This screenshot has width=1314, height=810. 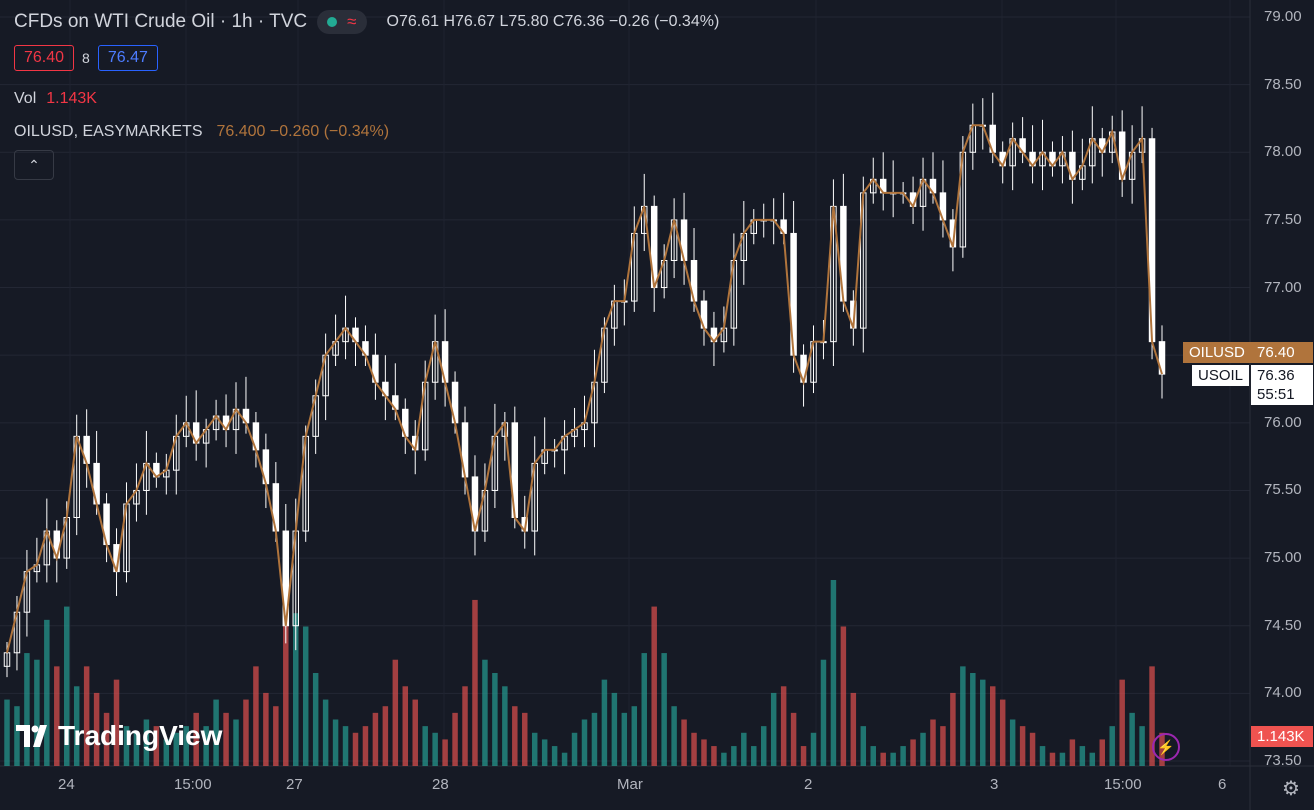 I want to click on price-tick-label: 76.00, so click(x=1283, y=422).